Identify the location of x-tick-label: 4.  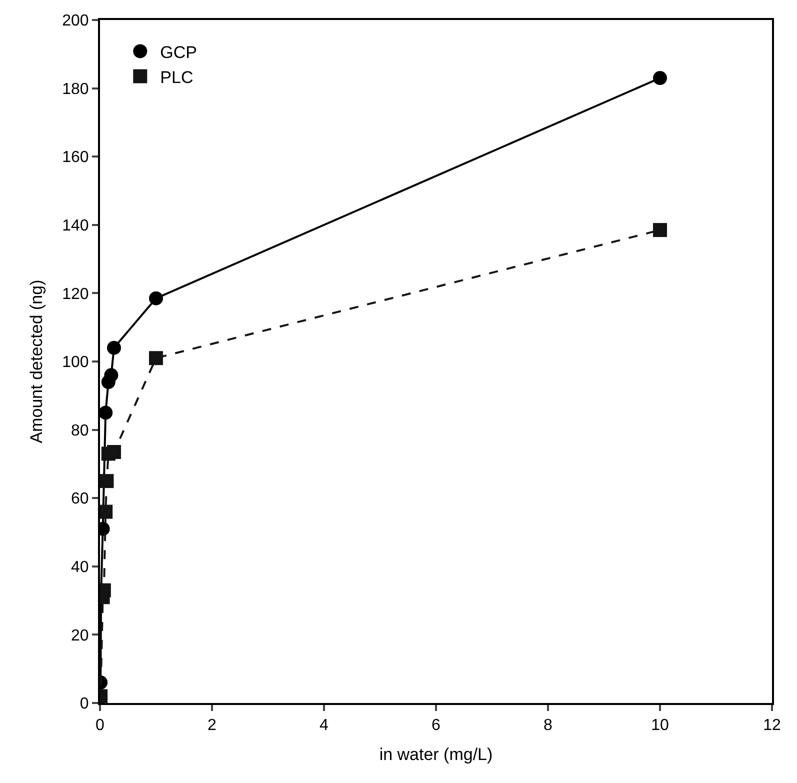
(324, 725).